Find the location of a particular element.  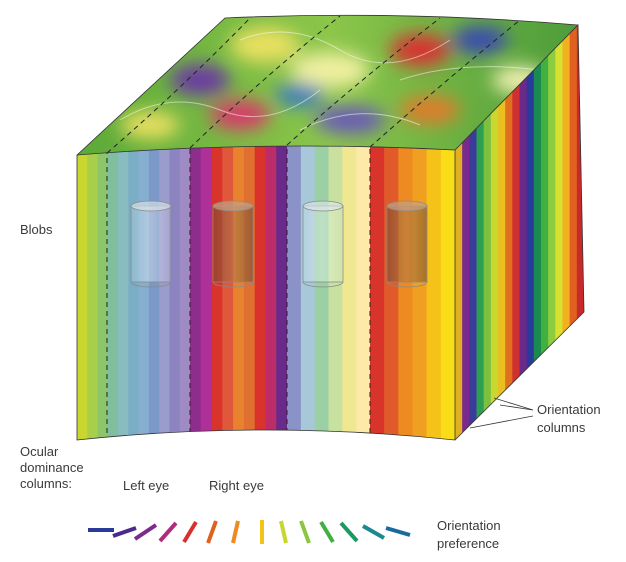

label: dominance is located at coordinates (52, 467).